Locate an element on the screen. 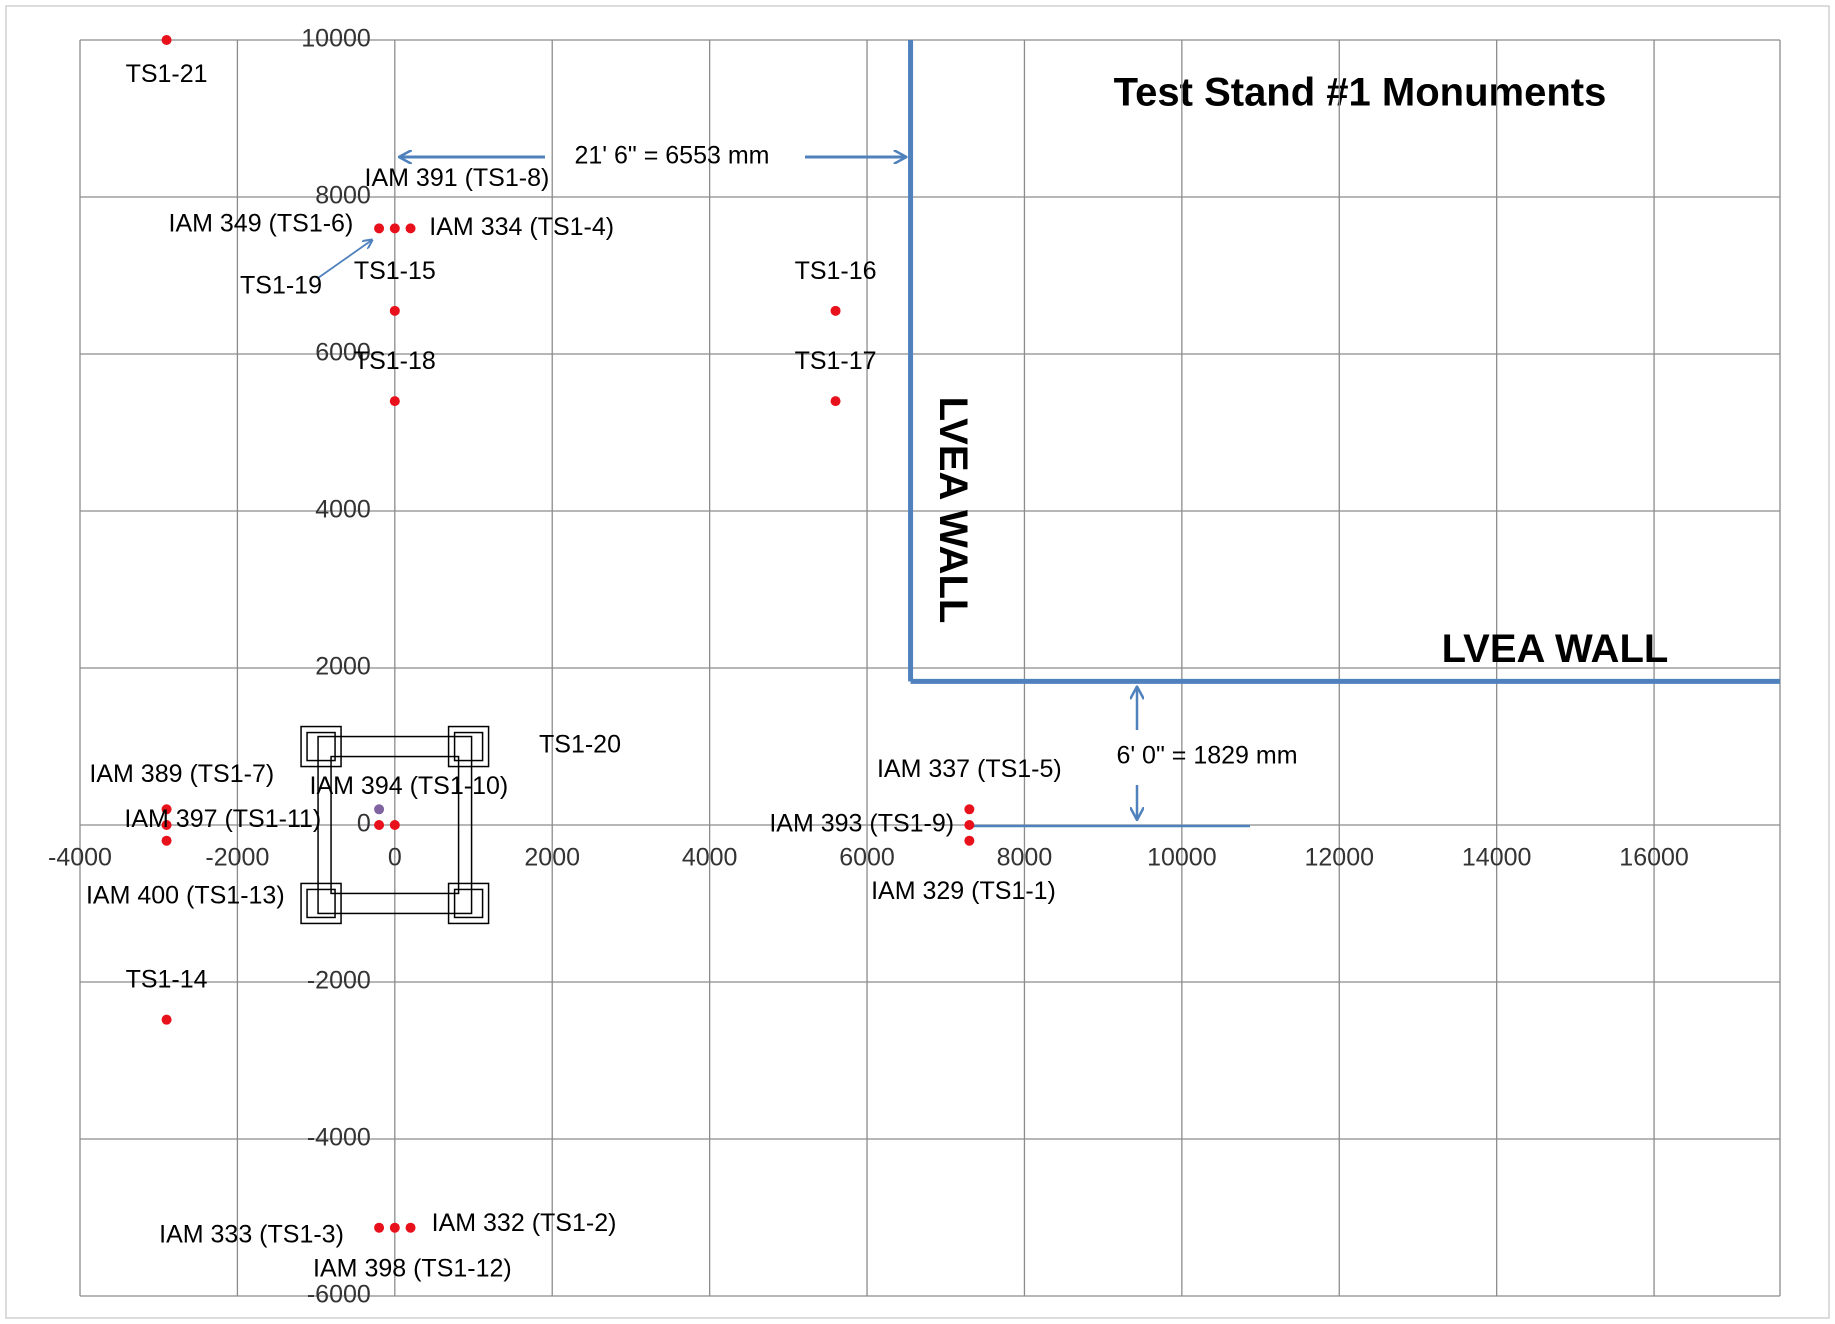  y-tick-label: 6000 is located at coordinates (343, 353).